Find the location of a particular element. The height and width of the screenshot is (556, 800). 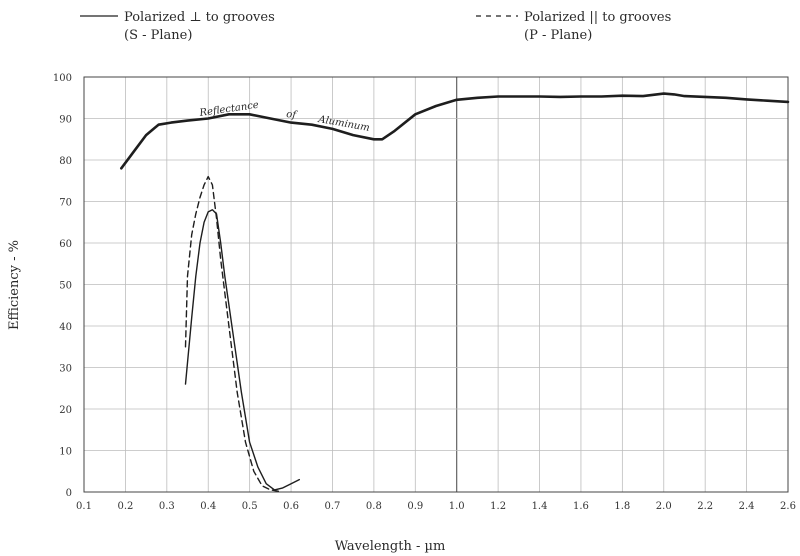

x-tick-label-9: 1.0 is located at coordinates (457, 506).